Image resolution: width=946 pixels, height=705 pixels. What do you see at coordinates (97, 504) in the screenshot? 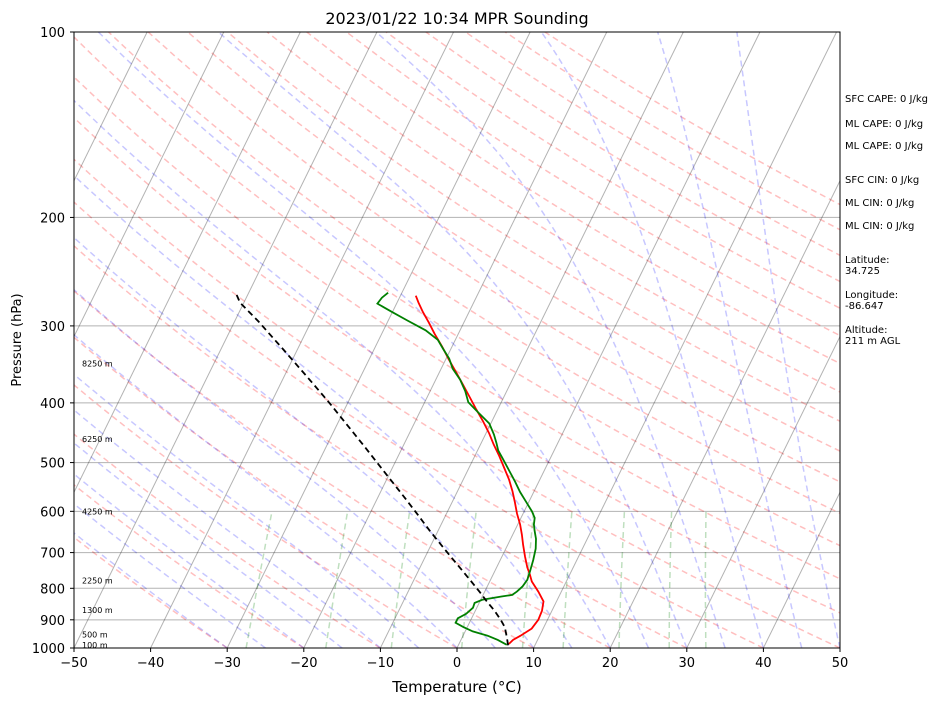
I see `height-labels: 100 m 500 m 1300 m 2250 m 4250 m 6250 m 8250 m` at bounding box center [97, 504].